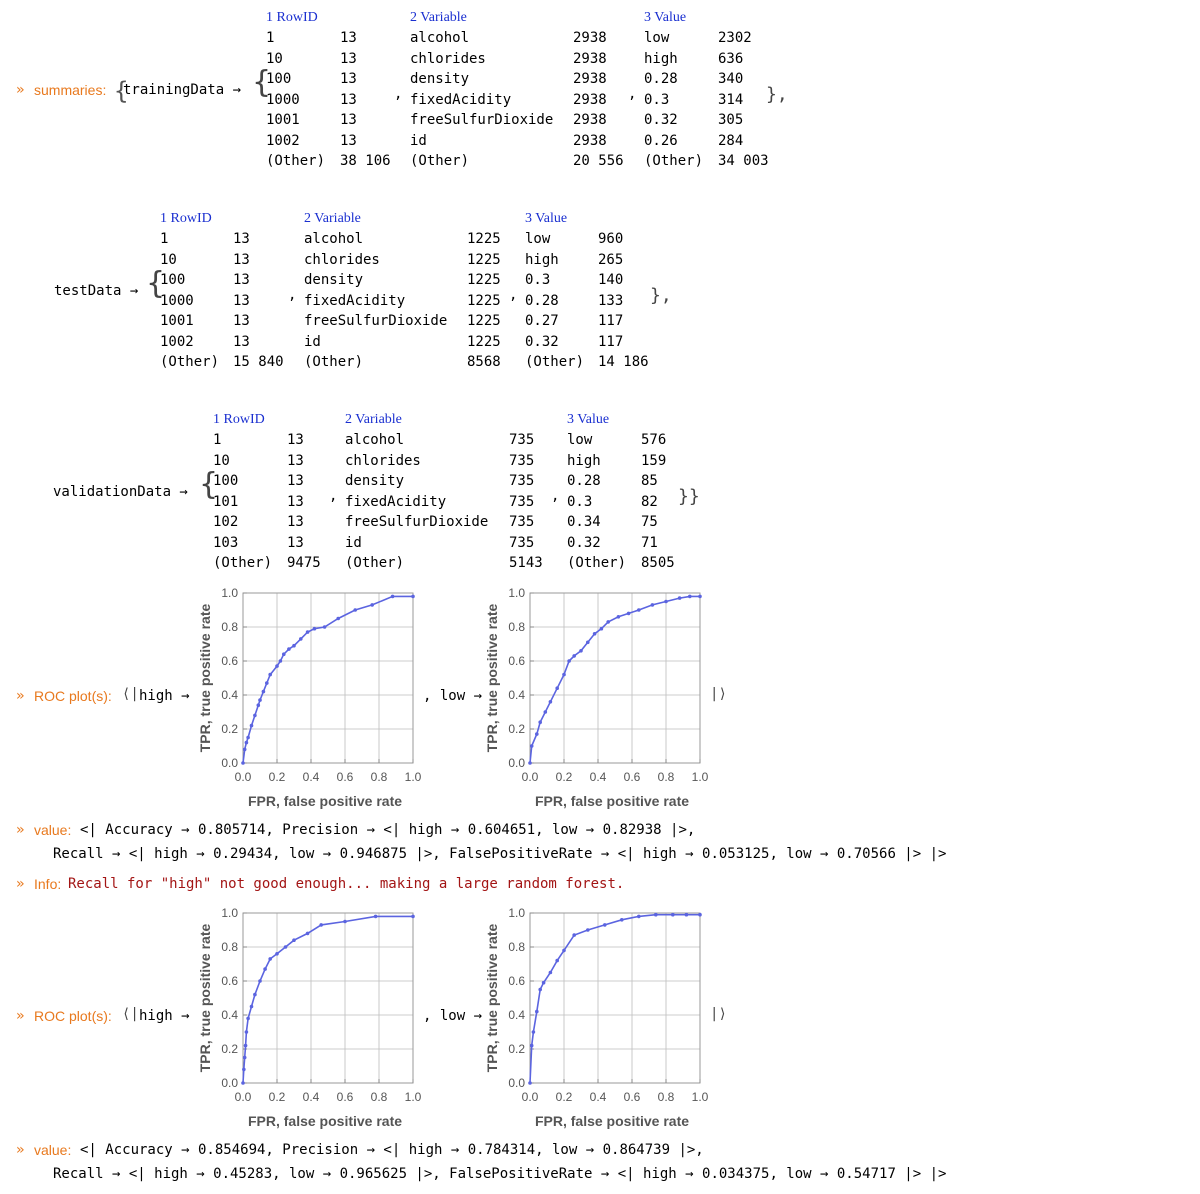 This screenshot has width=1200, height=1194. What do you see at coordinates (484, 362) in the screenshot?
I see `summary-count: 8568` at bounding box center [484, 362].